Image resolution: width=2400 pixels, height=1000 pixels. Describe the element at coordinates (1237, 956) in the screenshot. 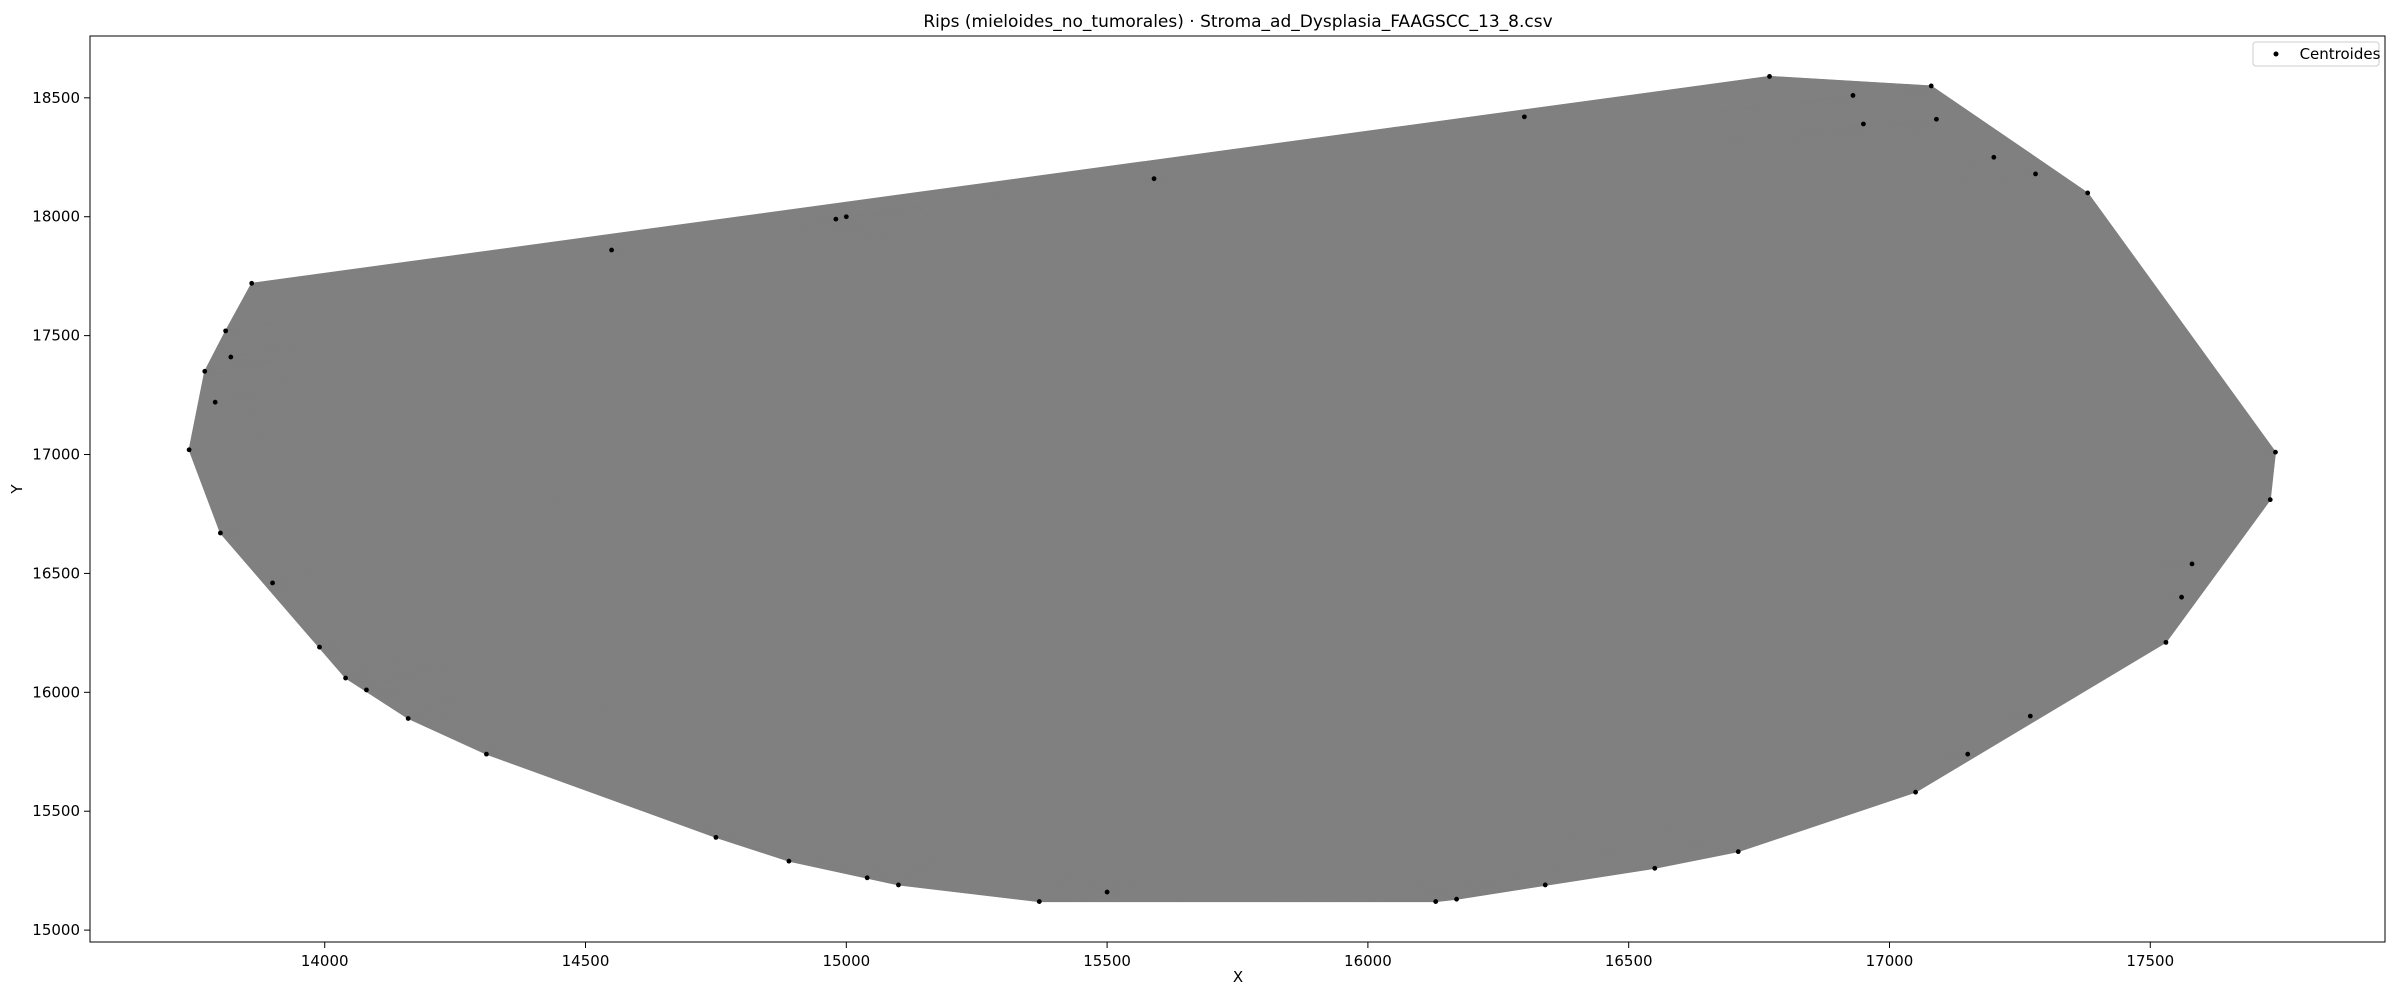

I see `x-axis-ticks: 14000 14500 15000 15500 16000 16500 17000 17500` at that location.